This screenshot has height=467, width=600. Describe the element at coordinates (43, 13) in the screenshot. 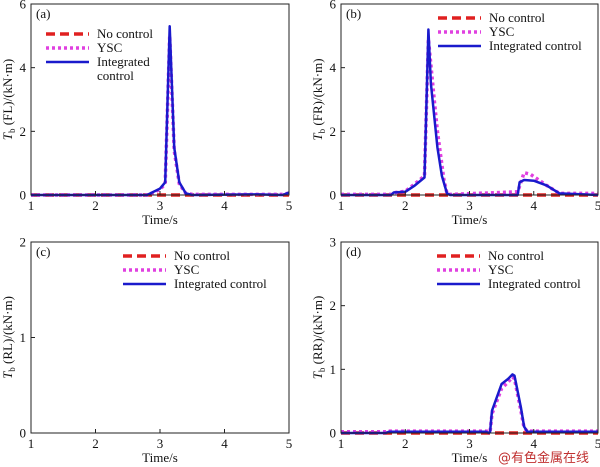

I see `panel-label: (a)` at that location.